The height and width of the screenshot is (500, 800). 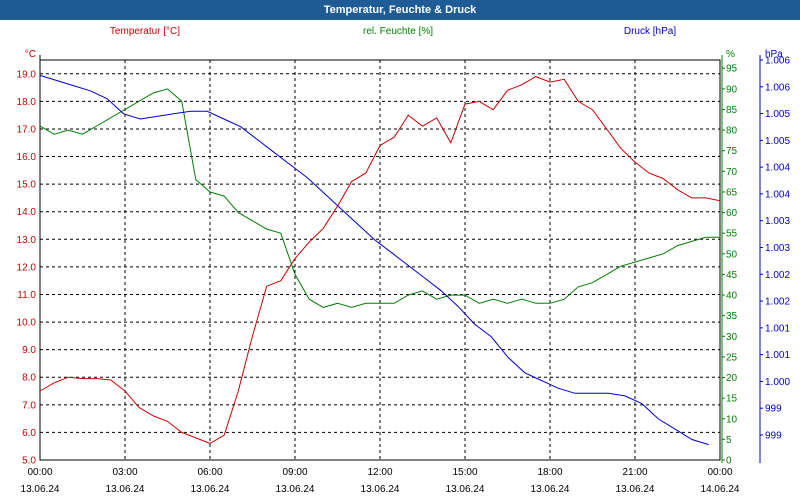 What do you see at coordinates (634, 472) in the screenshot?
I see `x-axis-tick-time: 21:00` at bounding box center [634, 472].